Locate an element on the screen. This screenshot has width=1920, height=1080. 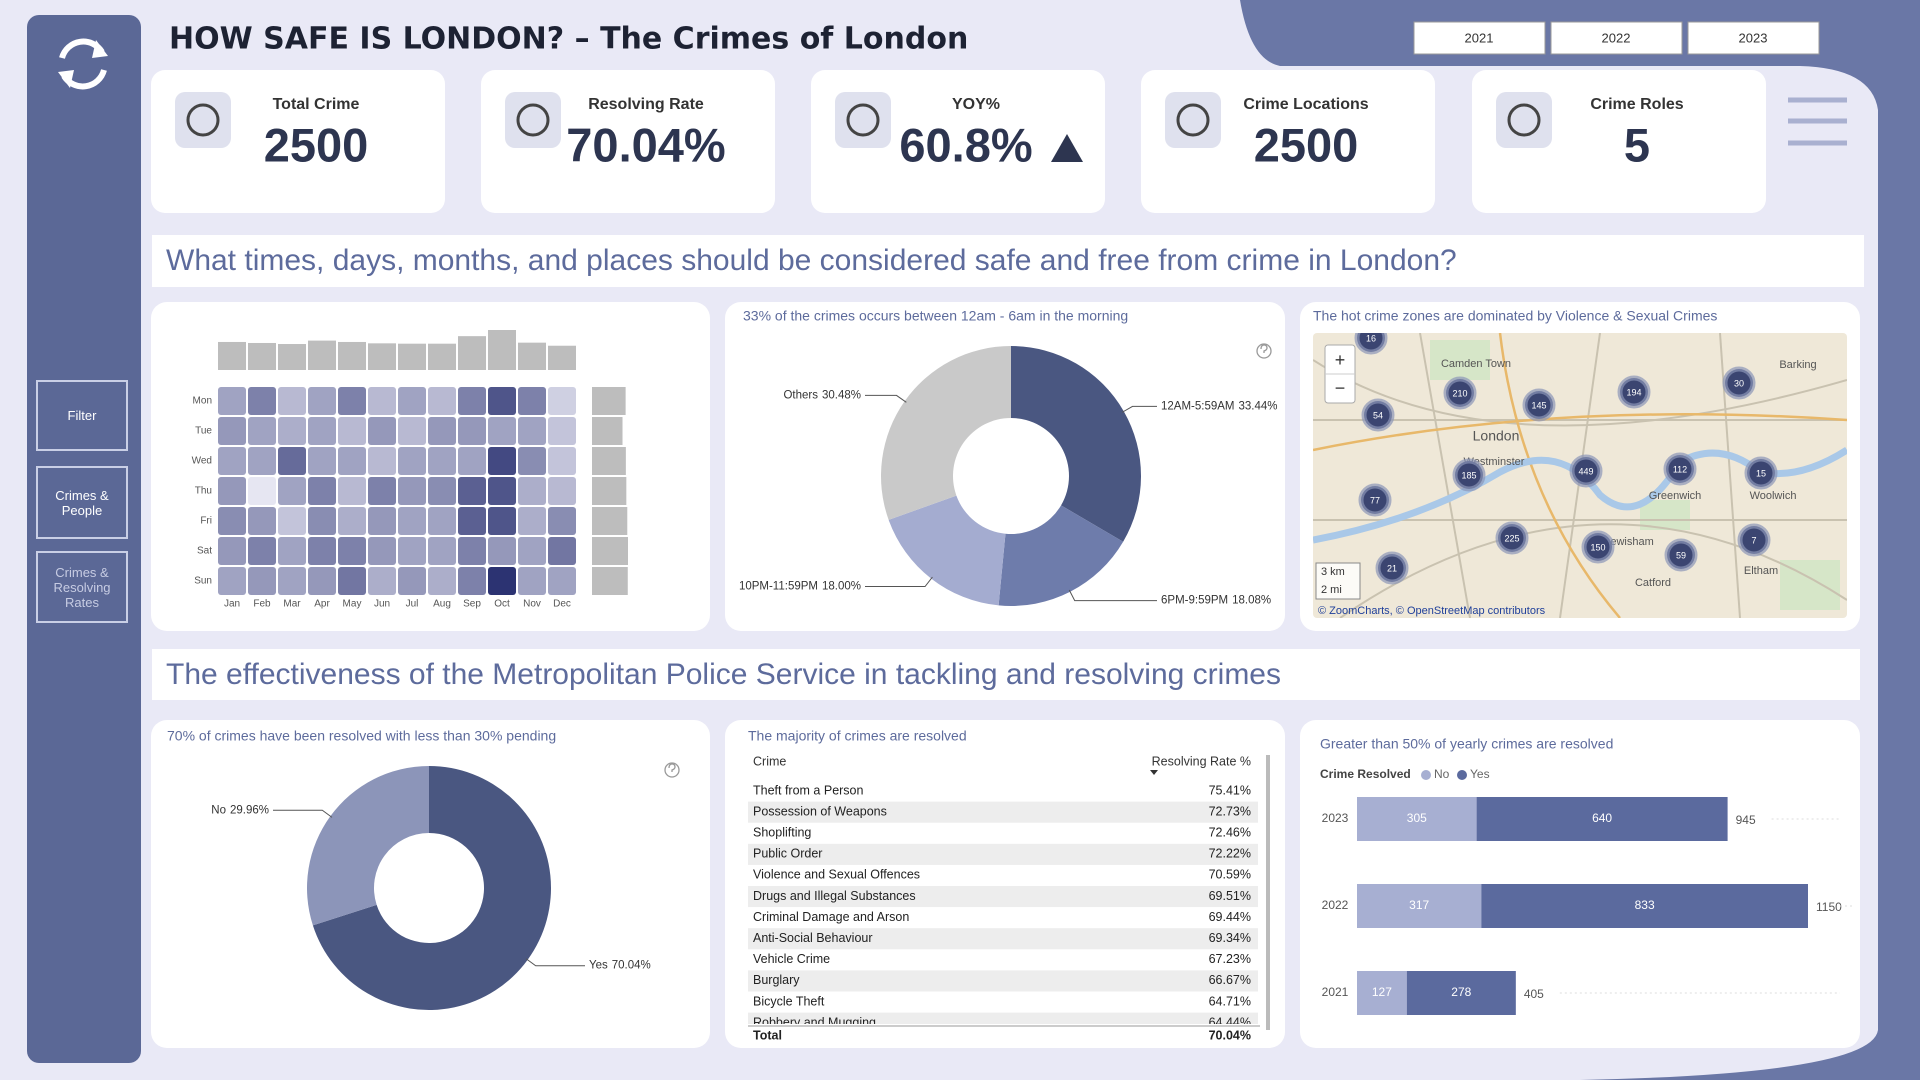
park is located at coordinates (1460, 360).